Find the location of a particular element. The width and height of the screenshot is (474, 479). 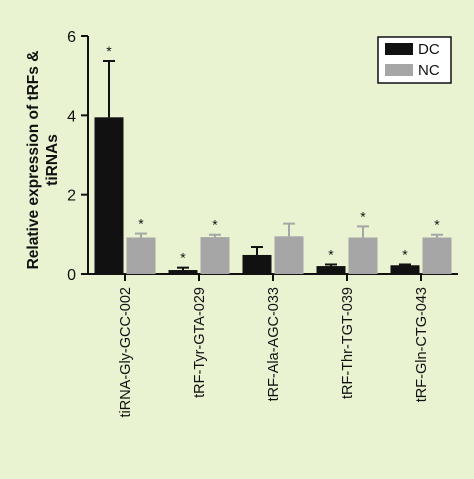

y-tick-label: 4 is located at coordinates (71, 116).